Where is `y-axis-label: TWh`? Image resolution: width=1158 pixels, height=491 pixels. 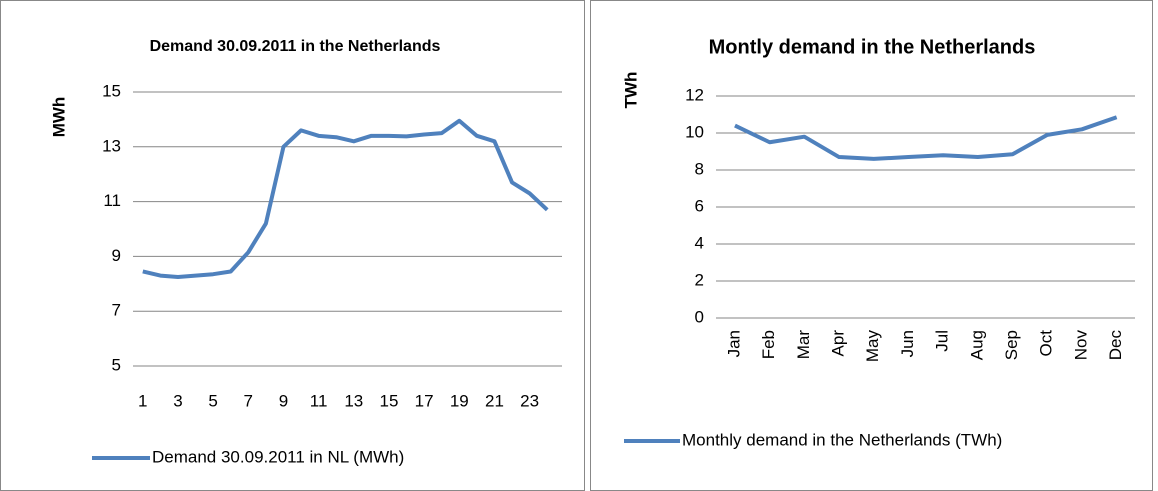 y-axis-label: TWh is located at coordinates (630, 90).